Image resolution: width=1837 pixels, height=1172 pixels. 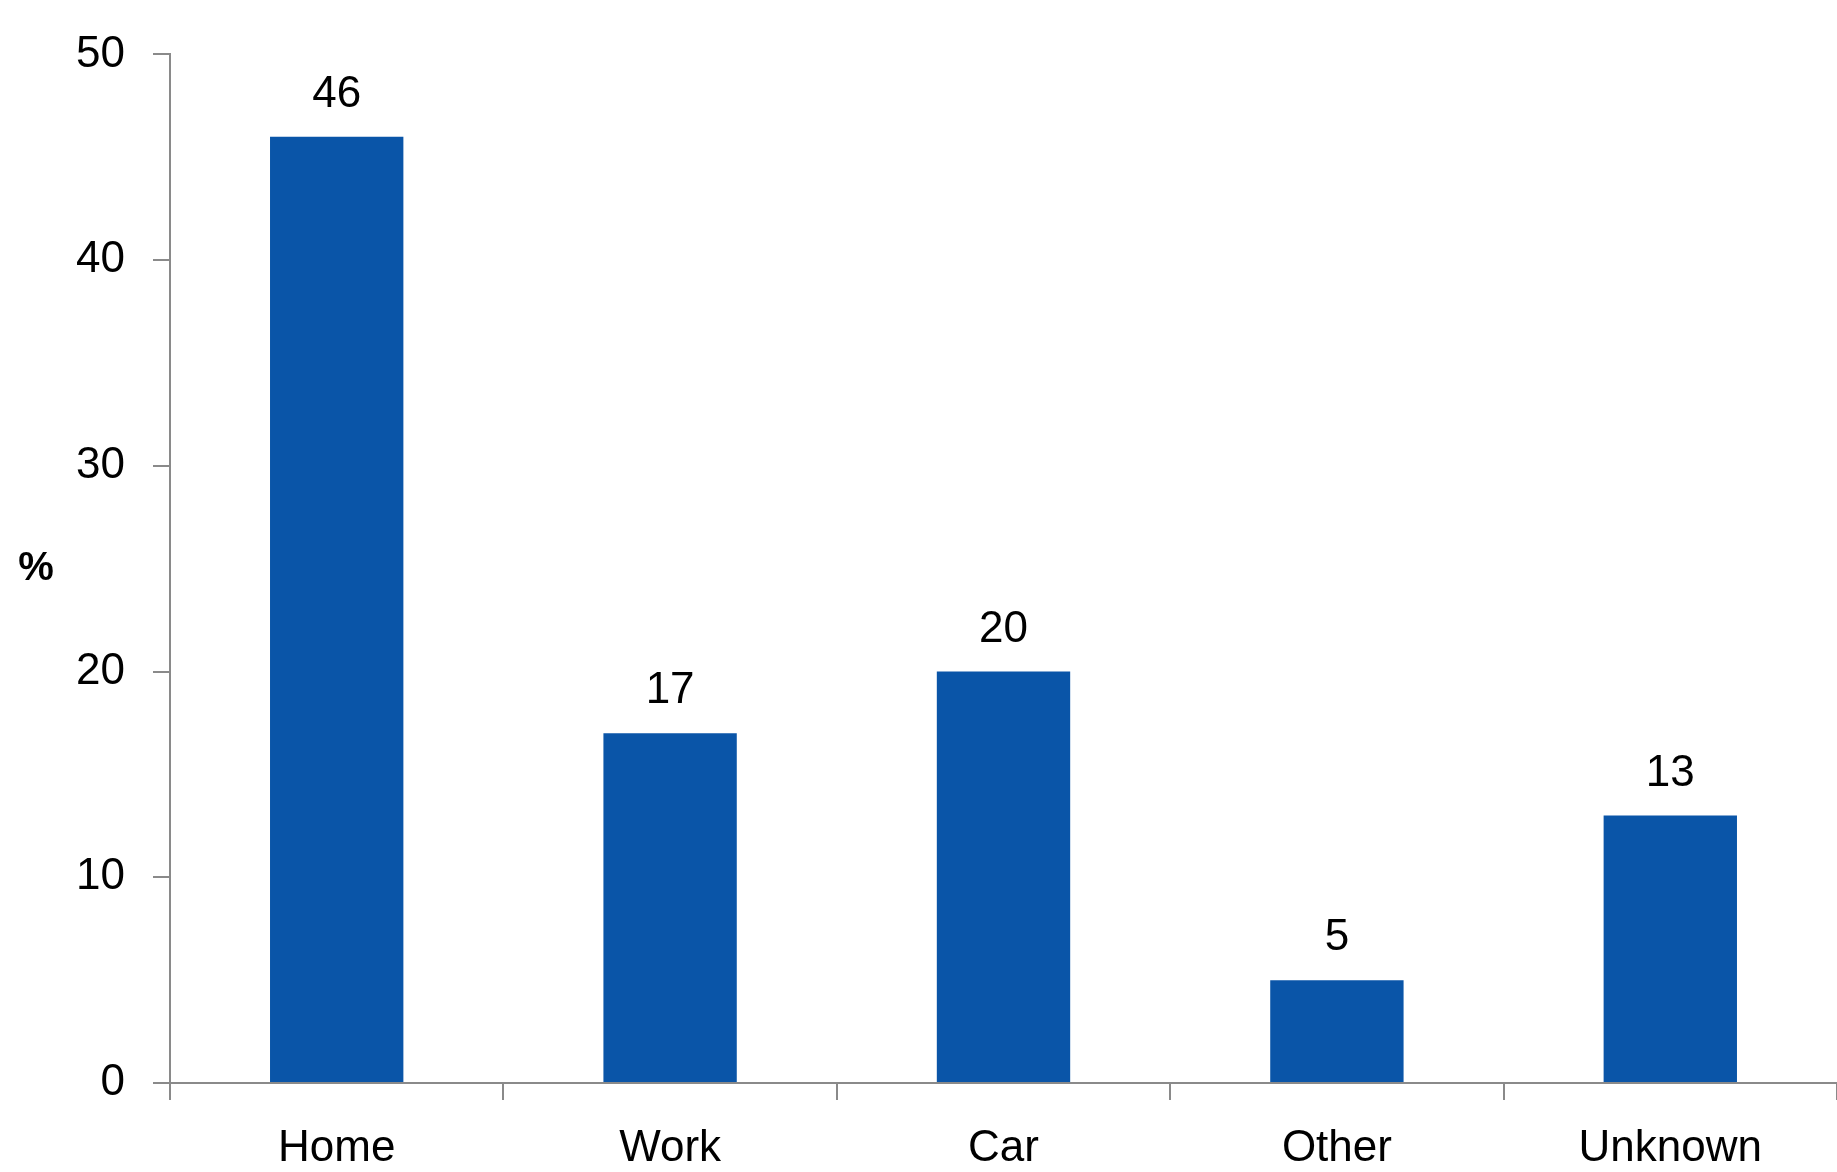 What do you see at coordinates (337, 1145) in the screenshot?
I see `x-tick-label: Home` at bounding box center [337, 1145].